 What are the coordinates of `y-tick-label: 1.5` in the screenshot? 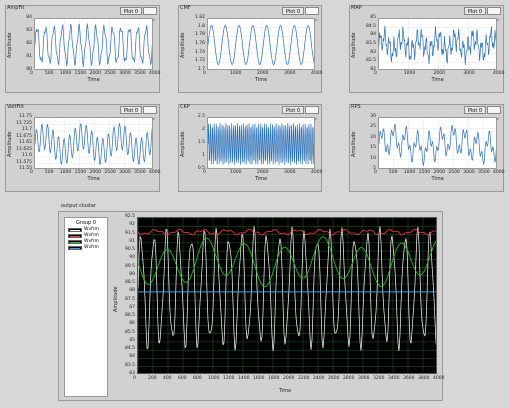 It's located at (201, 142).